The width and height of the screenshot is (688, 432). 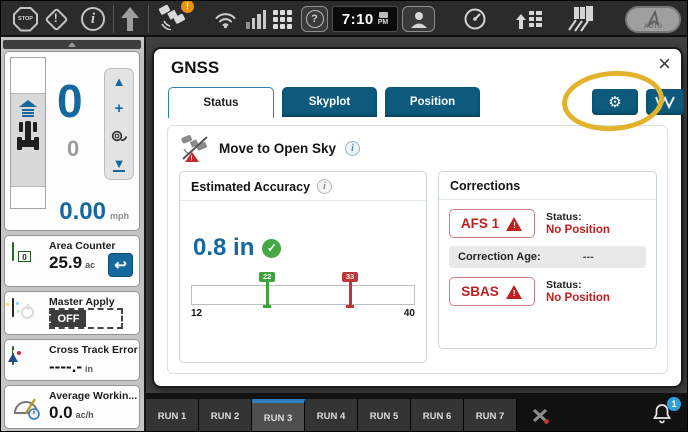 I want to click on run-tab-5: RUN 5, so click(x=384, y=415).